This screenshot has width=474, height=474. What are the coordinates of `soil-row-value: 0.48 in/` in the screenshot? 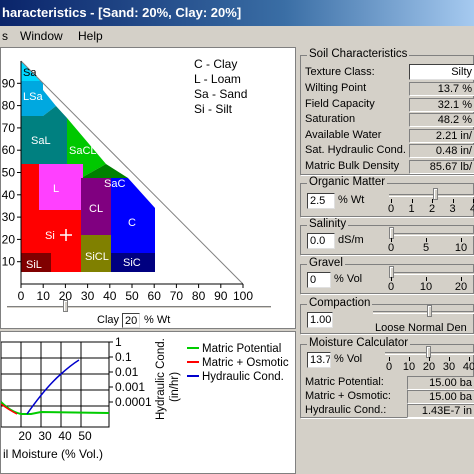 It's located at (441, 151).